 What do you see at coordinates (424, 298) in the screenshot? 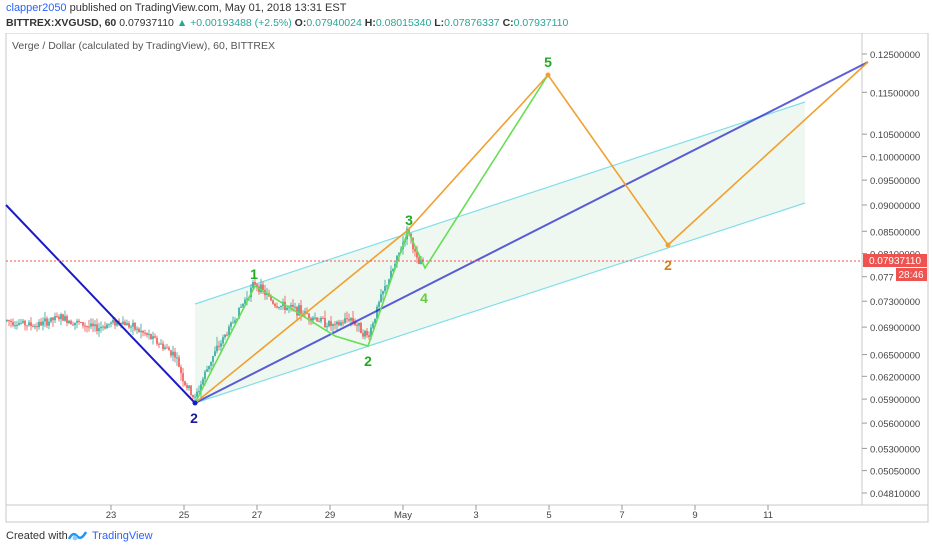
I see `wave-label-3: 4` at bounding box center [424, 298].